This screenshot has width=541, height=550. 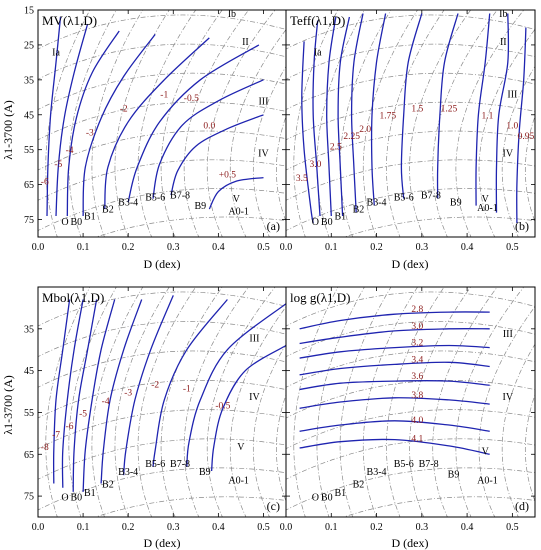 What do you see at coordinates (83, 527) in the screenshot?
I see `x-tick-label: 0.1` at bounding box center [83, 527].